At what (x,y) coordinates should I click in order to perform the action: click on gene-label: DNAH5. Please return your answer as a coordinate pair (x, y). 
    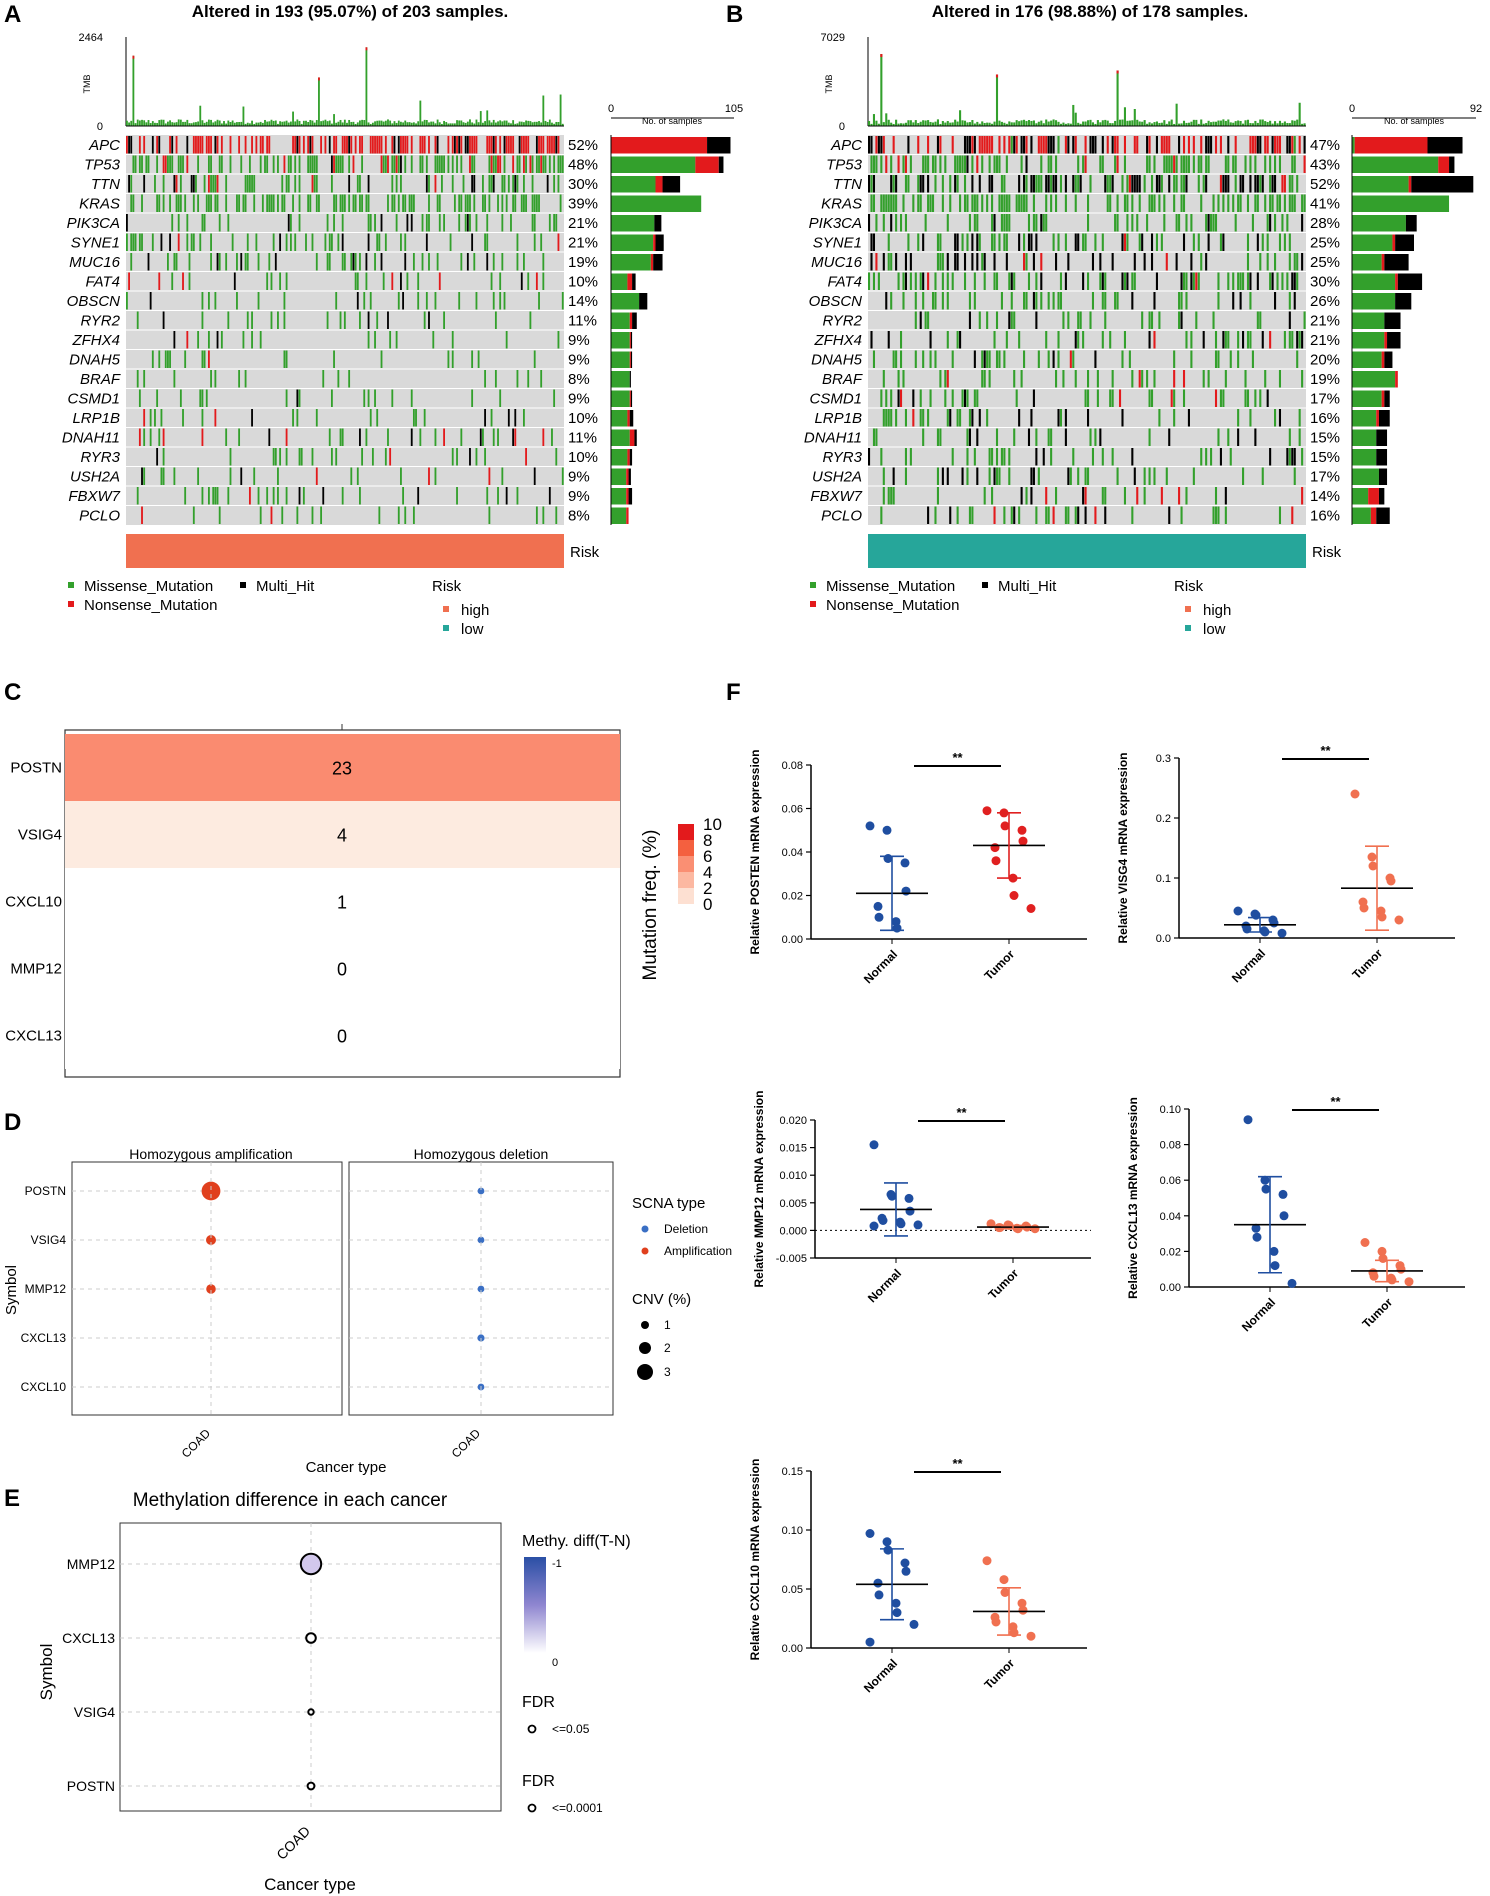
    Looking at the image, I should click on (837, 359).